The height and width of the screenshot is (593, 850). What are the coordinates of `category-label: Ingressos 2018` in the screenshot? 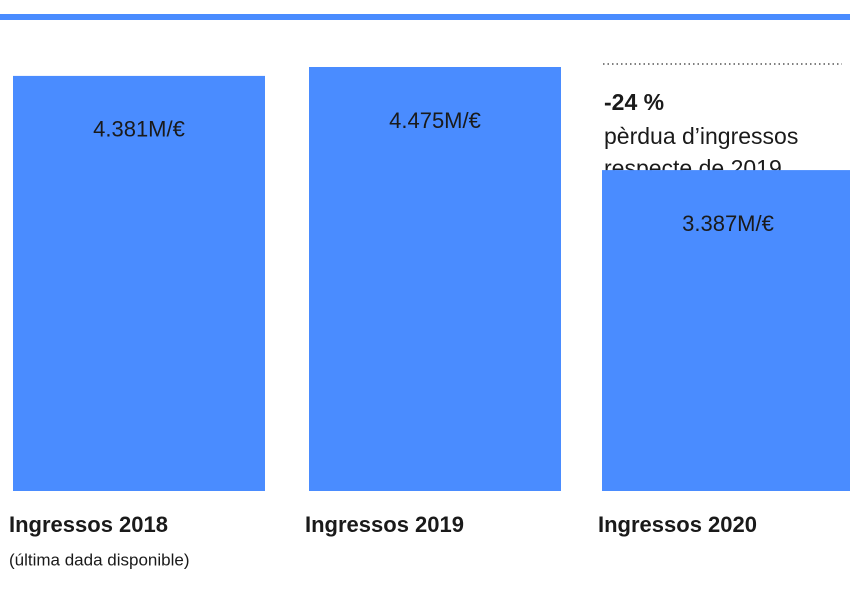 It's located at (88, 524).